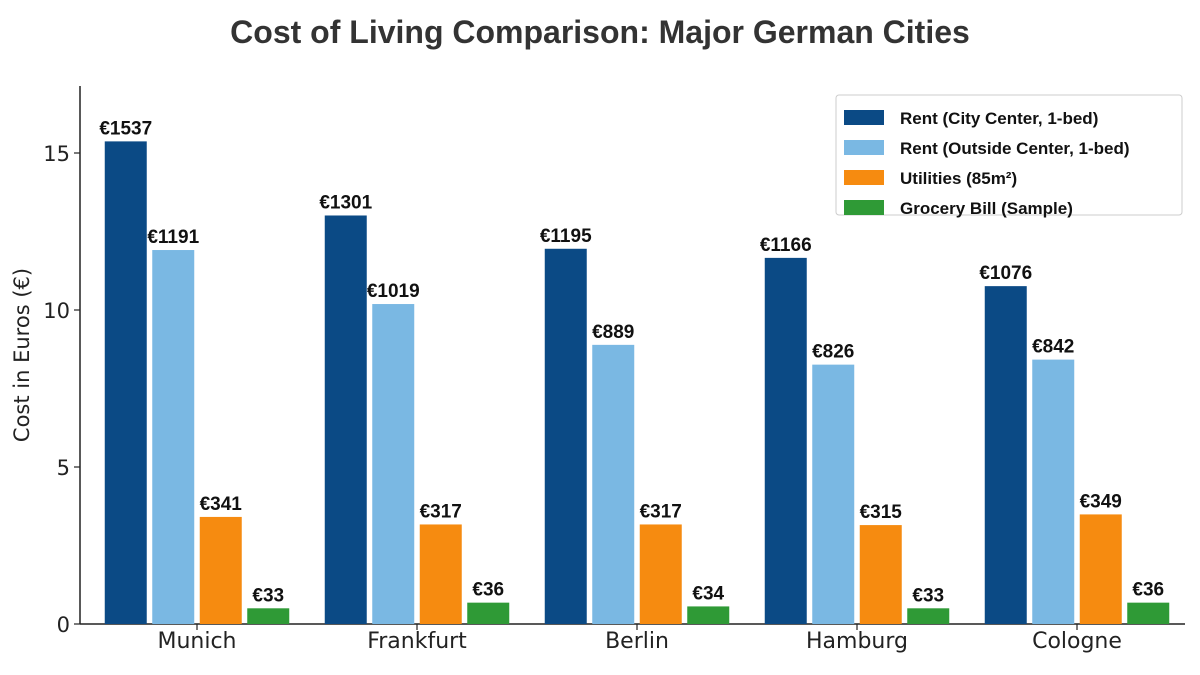 The height and width of the screenshot is (675, 1200). I want to click on bar-data-label: €1195, so click(566, 236).